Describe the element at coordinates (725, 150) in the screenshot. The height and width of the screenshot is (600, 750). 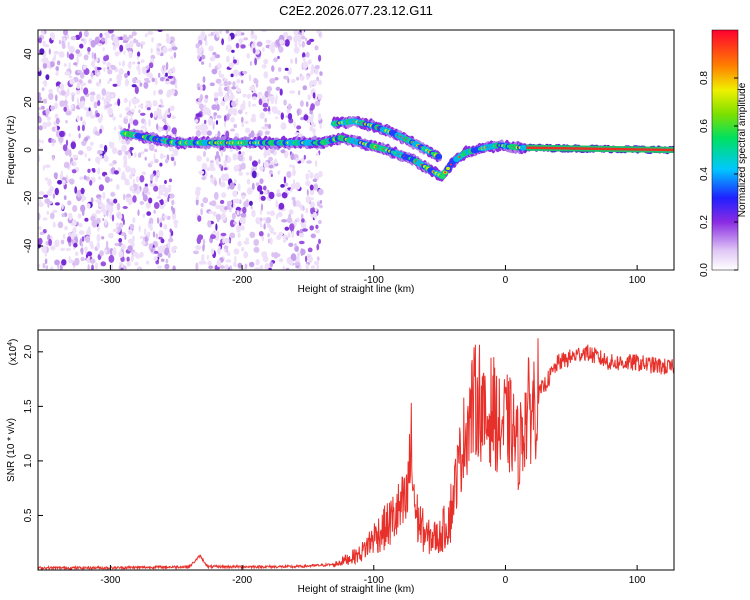
I see `colorbar-gradient` at that location.